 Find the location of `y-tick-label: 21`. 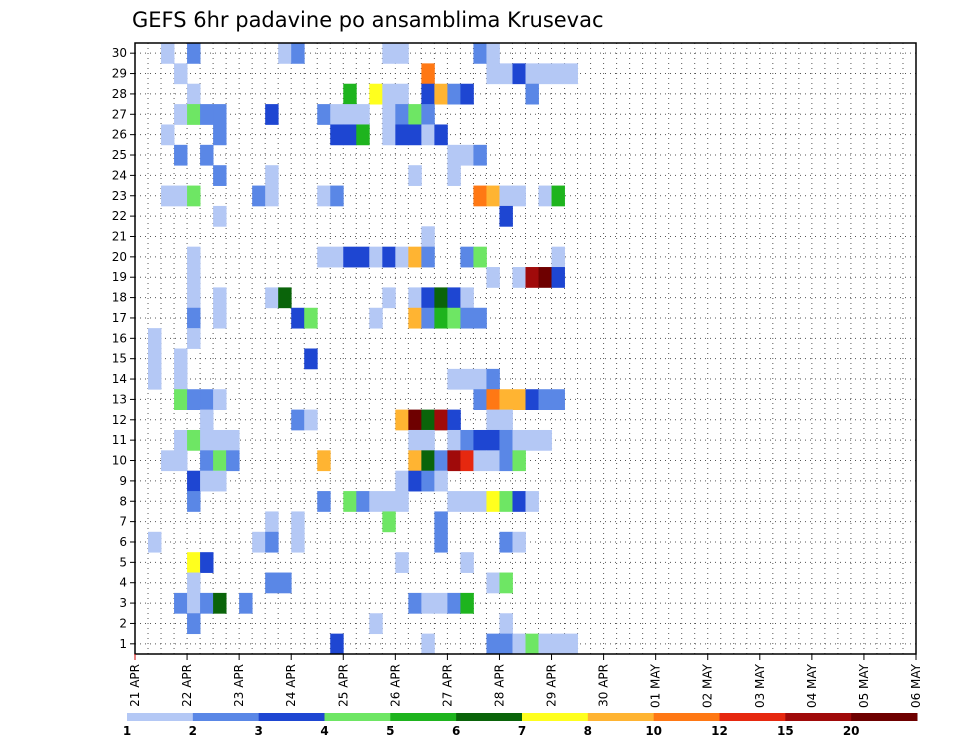

y-tick-label: 21 is located at coordinates (119, 236).